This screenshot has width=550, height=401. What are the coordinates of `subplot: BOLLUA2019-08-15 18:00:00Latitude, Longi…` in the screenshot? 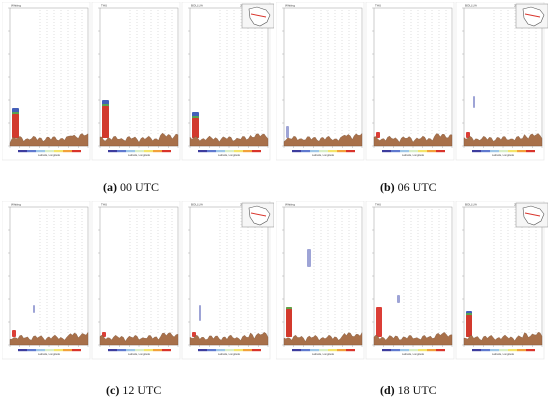 It's located at (500, 280).